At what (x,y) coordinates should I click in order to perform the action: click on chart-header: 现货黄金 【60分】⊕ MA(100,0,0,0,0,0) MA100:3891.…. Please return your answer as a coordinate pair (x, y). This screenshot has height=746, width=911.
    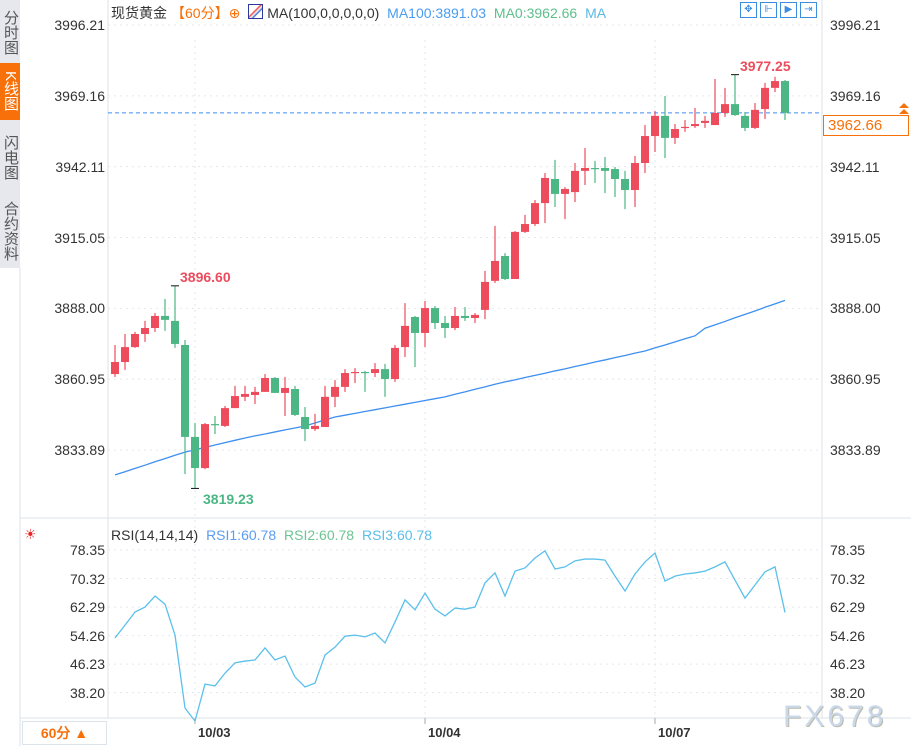
    Looking at the image, I should click on (360, 13).